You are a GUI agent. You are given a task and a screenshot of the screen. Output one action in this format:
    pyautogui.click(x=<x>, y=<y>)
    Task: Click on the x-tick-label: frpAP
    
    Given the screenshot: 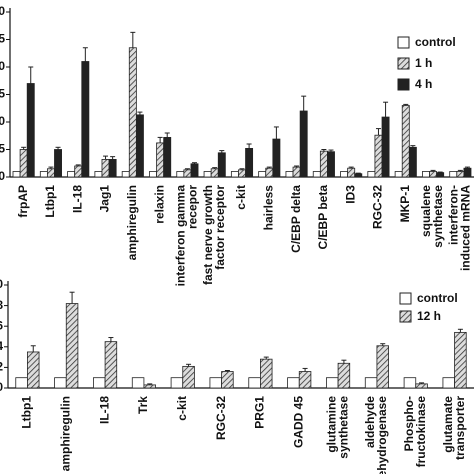 What is the action you would take?
    pyautogui.click(x=23, y=201)
    